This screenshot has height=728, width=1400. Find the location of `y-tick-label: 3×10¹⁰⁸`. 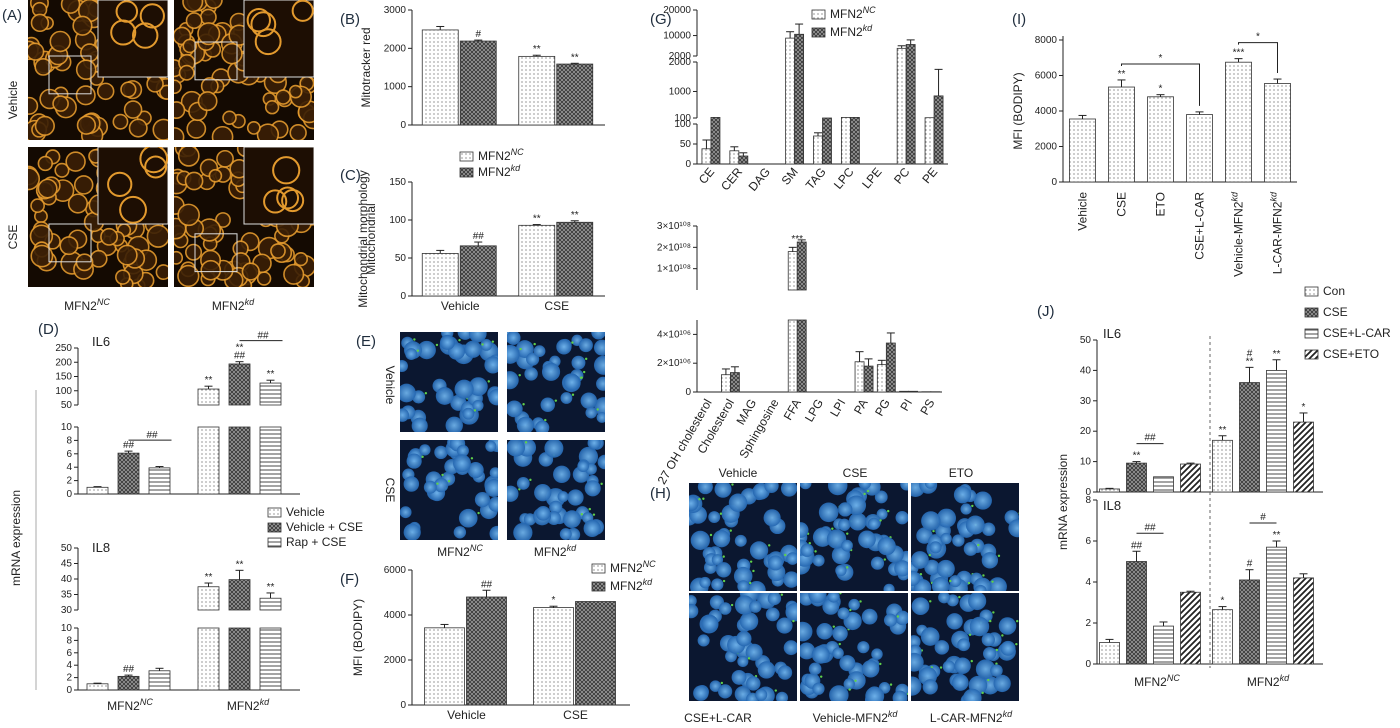

y-tick-label: 3×10¹⁰⁸ is located at coordinates (674, 226).